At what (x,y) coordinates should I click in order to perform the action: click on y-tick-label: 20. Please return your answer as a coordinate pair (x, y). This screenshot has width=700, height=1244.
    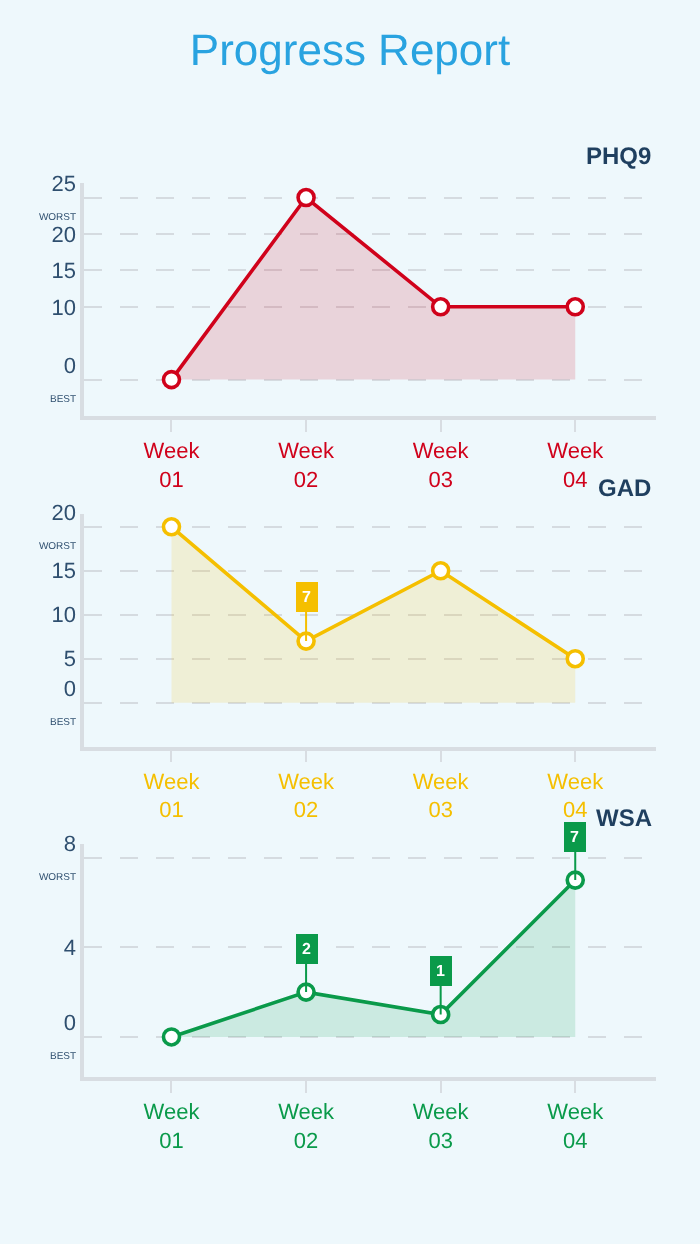
    Looking at the image, I should click on (64, 235).